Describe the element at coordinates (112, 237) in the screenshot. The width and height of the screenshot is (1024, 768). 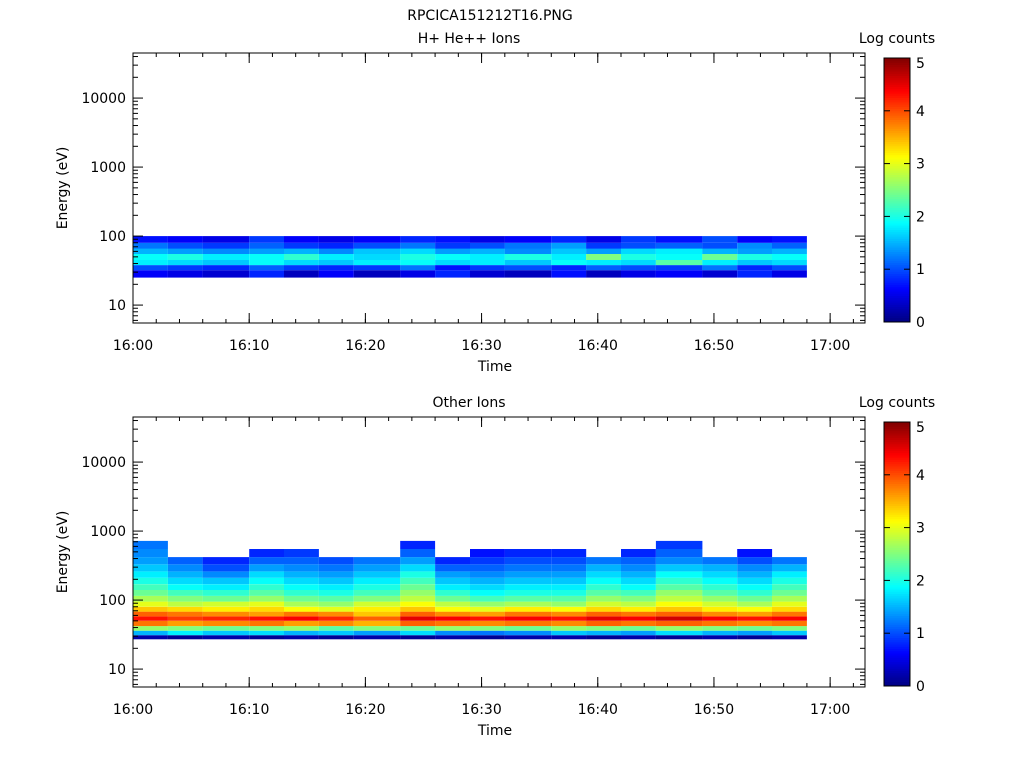
I see `y-tick-label: 100` at that location.